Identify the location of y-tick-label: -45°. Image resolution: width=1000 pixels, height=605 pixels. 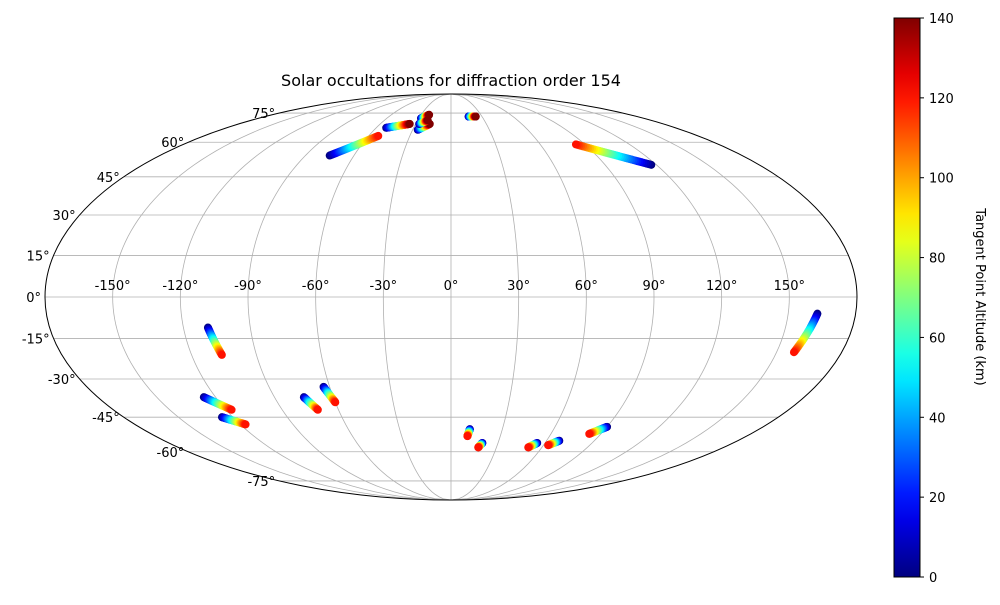
(106, 418).